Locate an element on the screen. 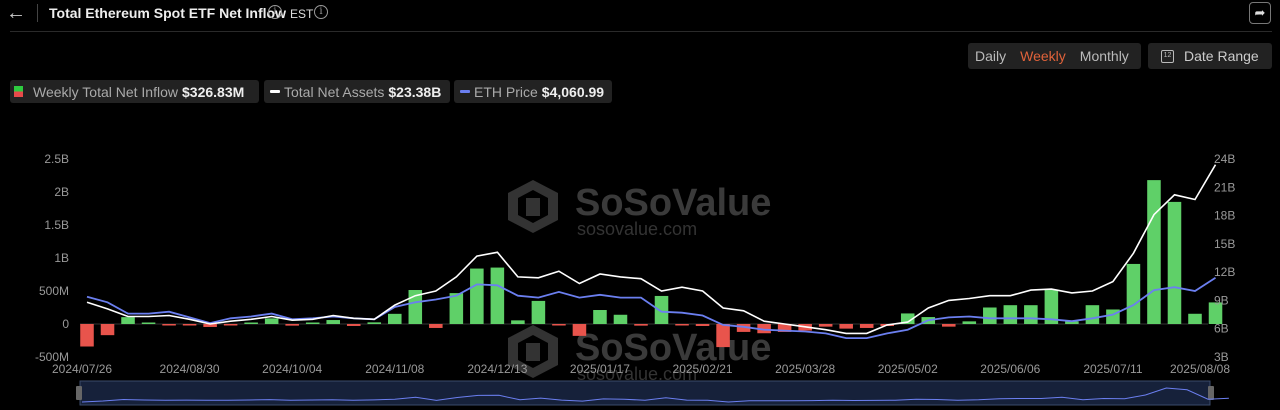 This screenshot has width=1280, height=410. x-tick-label: 2024/07/26 is located at coordinates (82, 369).